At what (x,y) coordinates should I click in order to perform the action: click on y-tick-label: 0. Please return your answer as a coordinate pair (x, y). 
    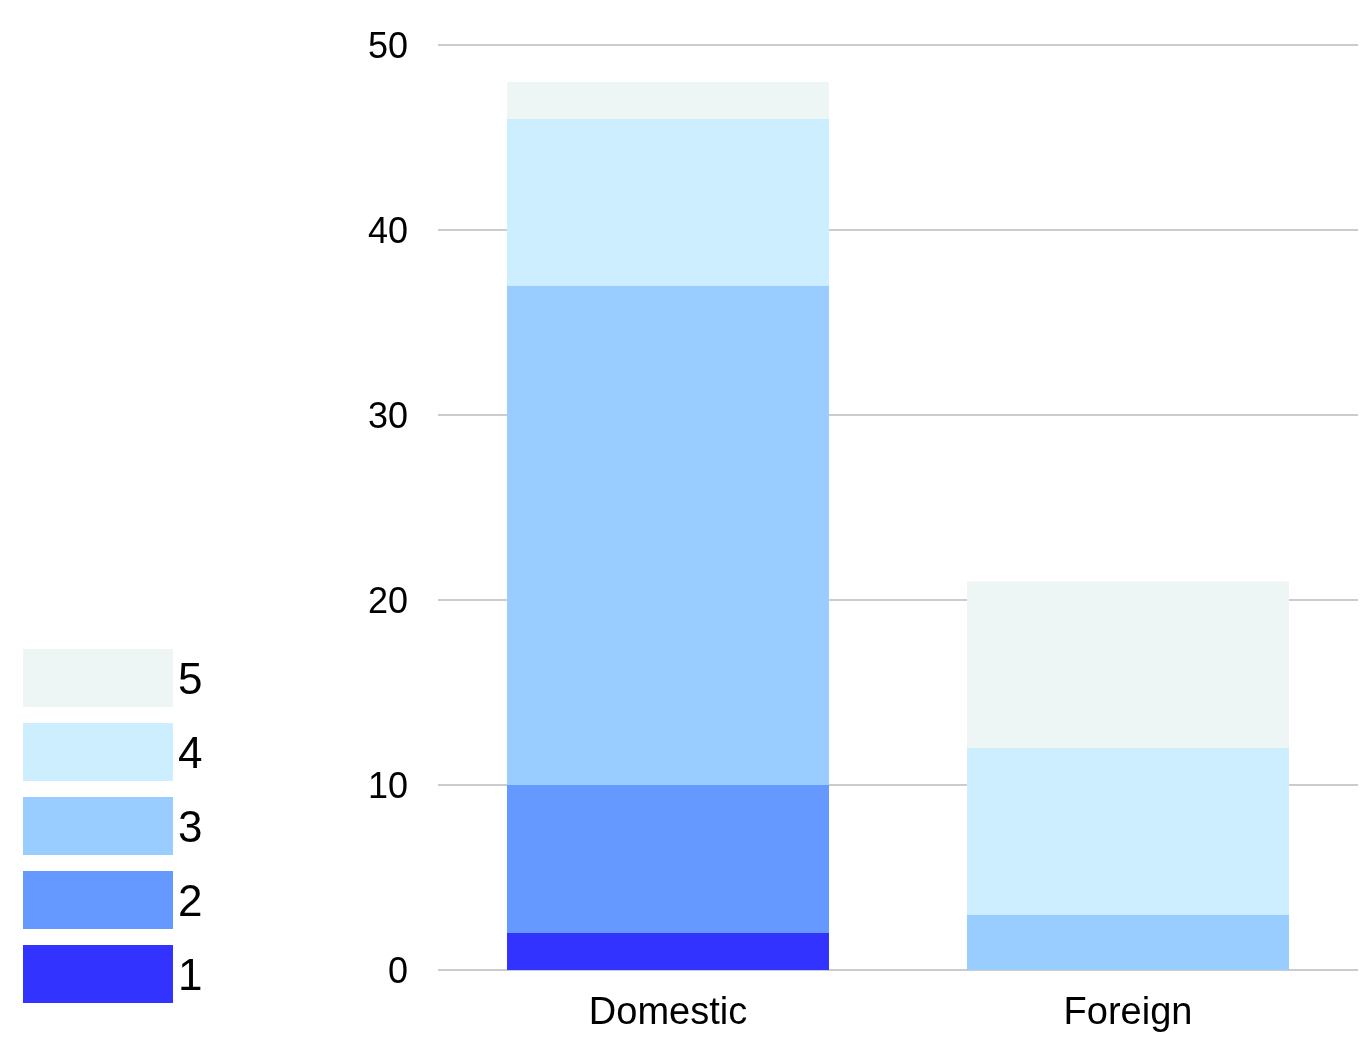
    Looking at the image, I should click on (397, 970).